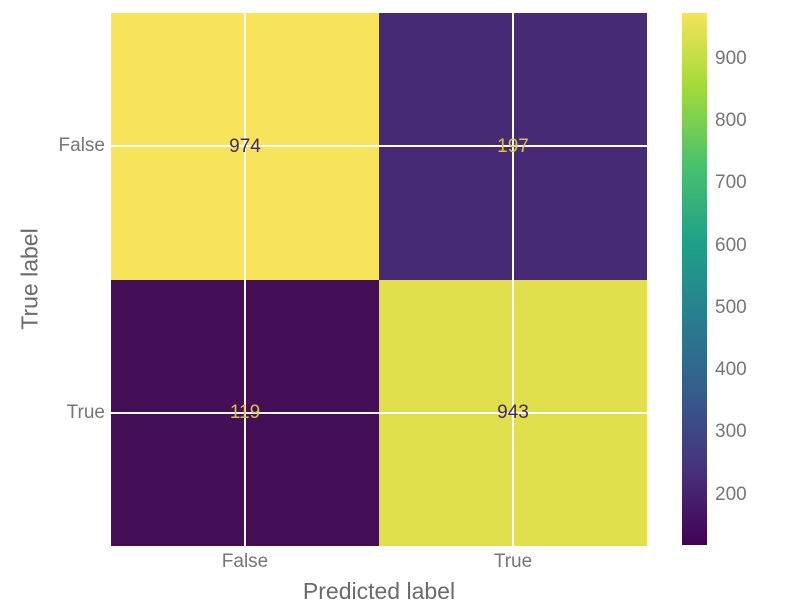 The image size is (788, 610). What do you see at coordinates (379, 591) in the screenshot?
I see `x-axis-label: Predicted label` at bounding box center [379, 591].